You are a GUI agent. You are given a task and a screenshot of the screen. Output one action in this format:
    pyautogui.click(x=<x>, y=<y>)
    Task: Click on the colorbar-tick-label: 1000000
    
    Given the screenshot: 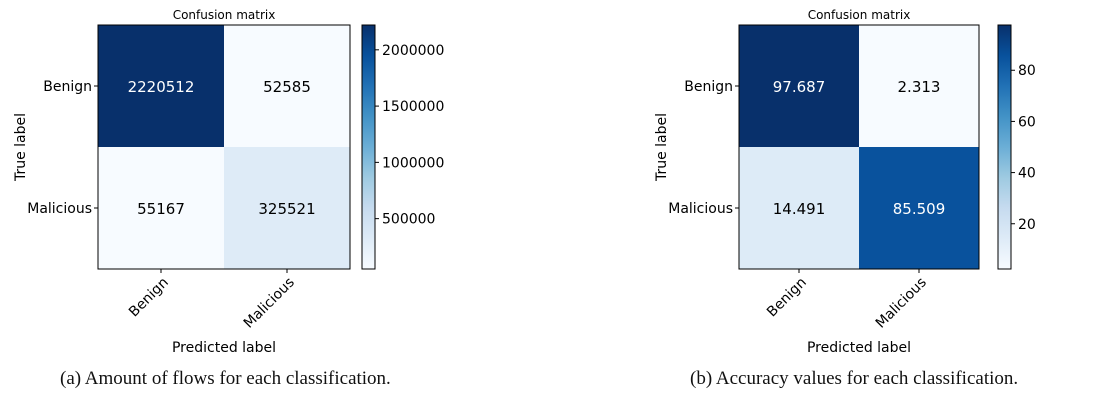 What is the action you would take?
    pyautogui.click(x=413, y=163)
    